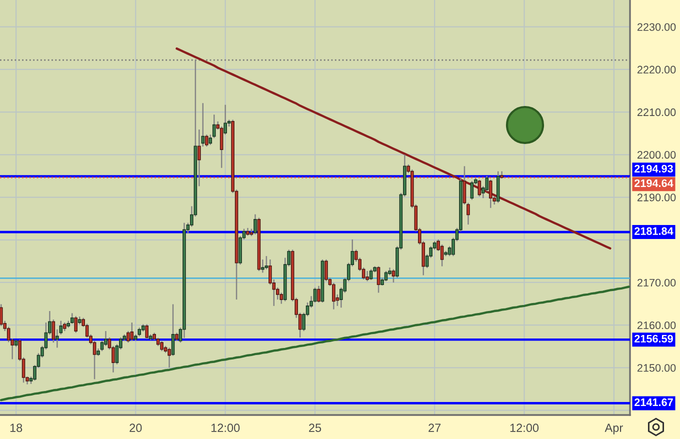 The width and height of the screenshot is (680, 439). What do you see at coordinates (654, 231) in the screenshot?
I see `ref-line-label: 2181.84` at bounding box center [654, 231].